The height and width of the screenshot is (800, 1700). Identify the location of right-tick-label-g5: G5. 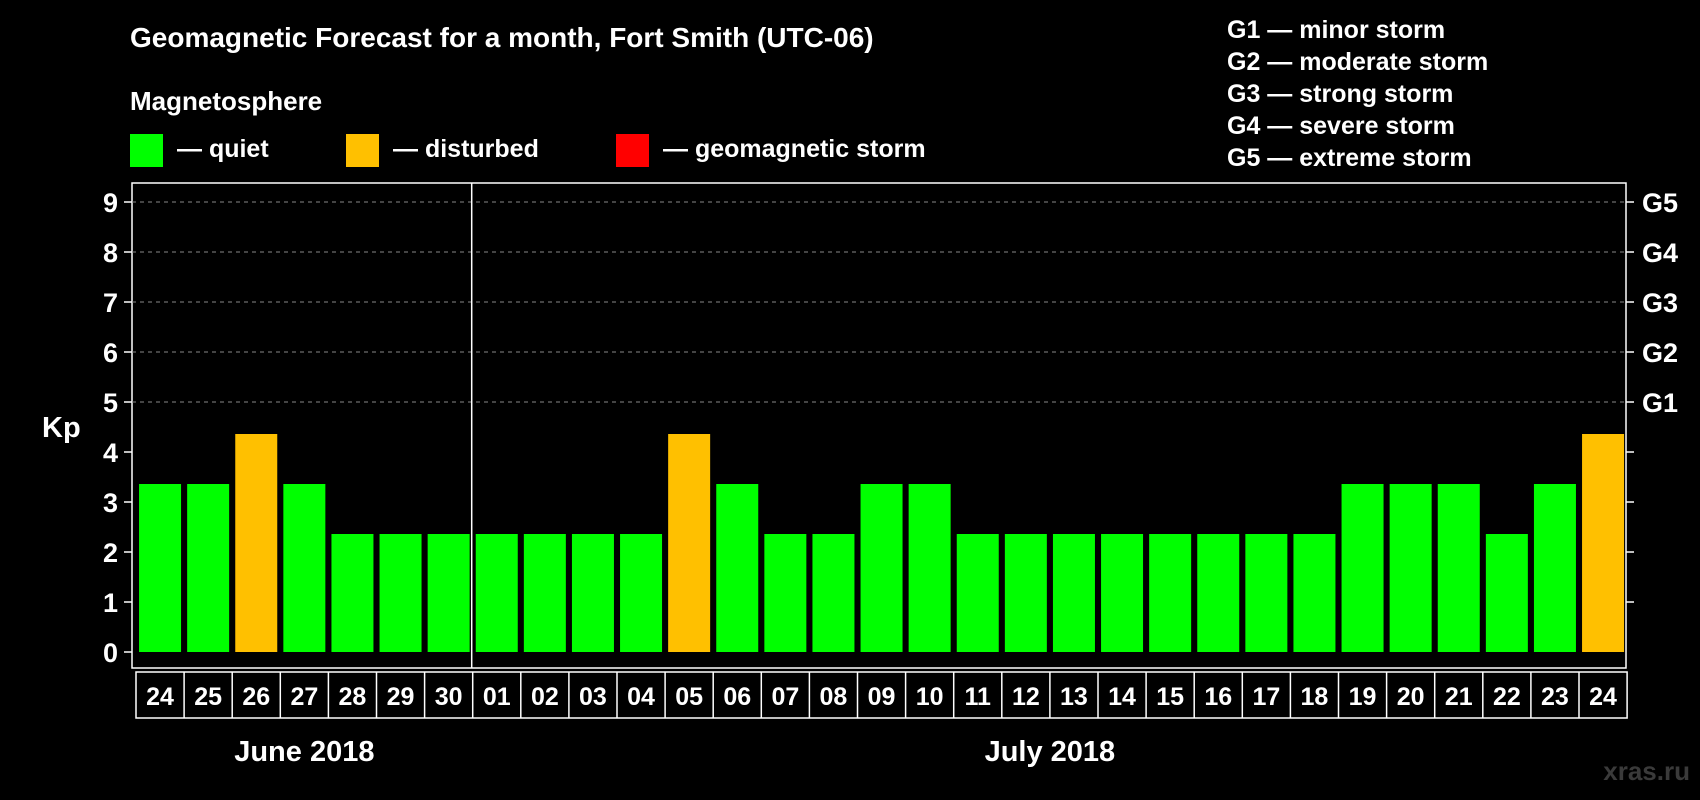
(1660, 203).